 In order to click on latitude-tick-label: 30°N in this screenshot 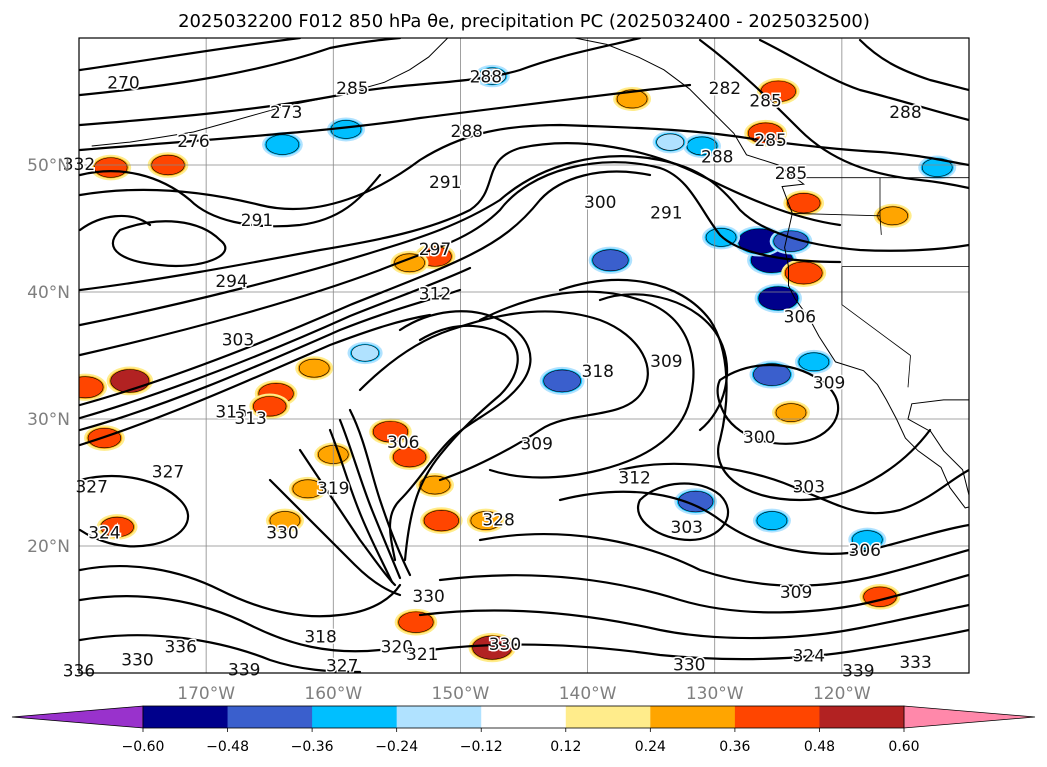, I will do `click(48, 420)`.